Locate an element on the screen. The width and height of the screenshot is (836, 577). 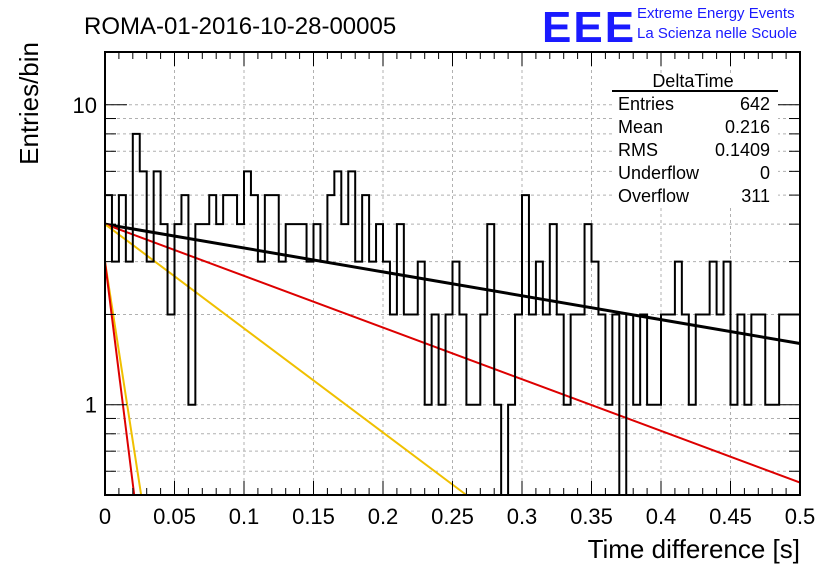
x-tick-label: 0.2 is located at coordinates (383, 516).